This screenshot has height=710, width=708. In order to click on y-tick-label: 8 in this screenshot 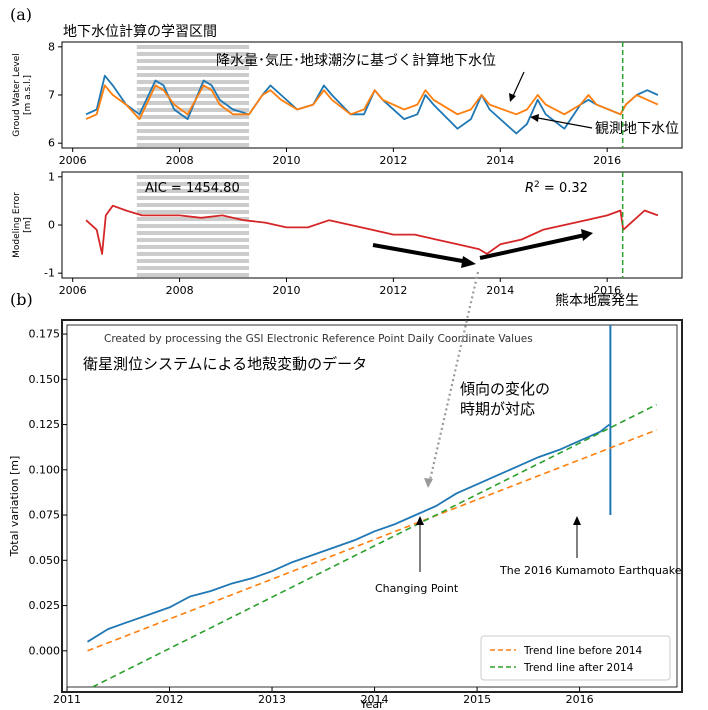, I will do `click(51, 46)`.